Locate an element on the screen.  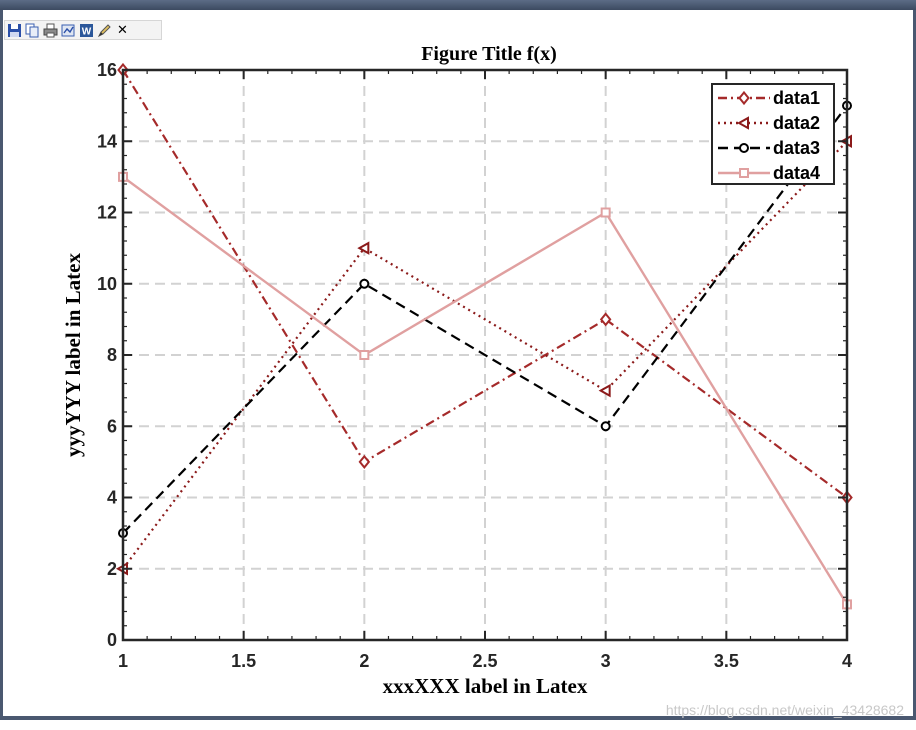
x-tick-label: 1.5 is located at coordinates (243, 661).